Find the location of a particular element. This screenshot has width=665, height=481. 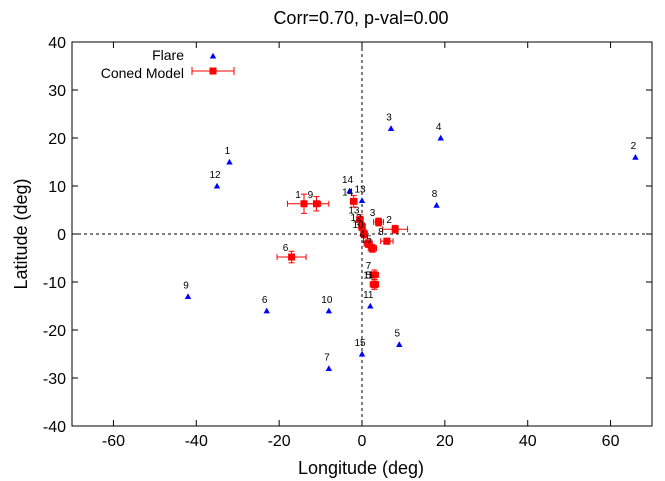

y-tick-label: -10 is located at coordinates (54, 283).